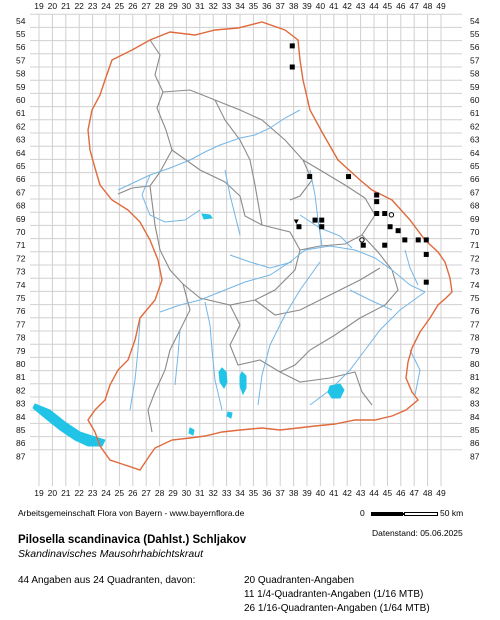 Image resolution: width=500 pixels, height=620 pixels. Describe the element at coordinates (21, 60) in the screenshot. I see `y-tick-label-left: 57` at that location.